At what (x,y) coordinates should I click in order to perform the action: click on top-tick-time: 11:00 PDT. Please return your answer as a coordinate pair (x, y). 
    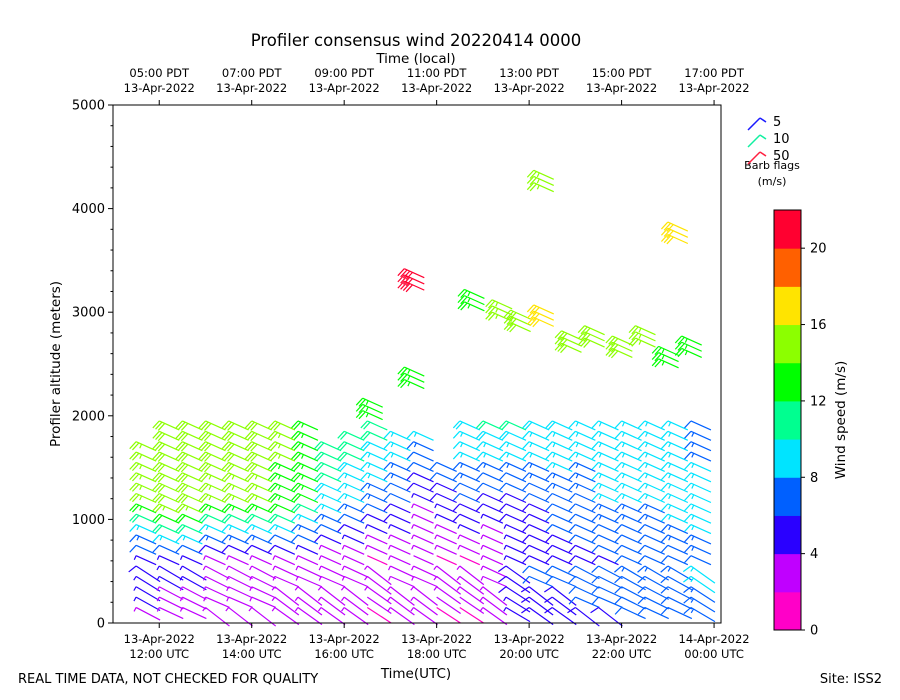
    Looking at the image, I should click on (437, 73).